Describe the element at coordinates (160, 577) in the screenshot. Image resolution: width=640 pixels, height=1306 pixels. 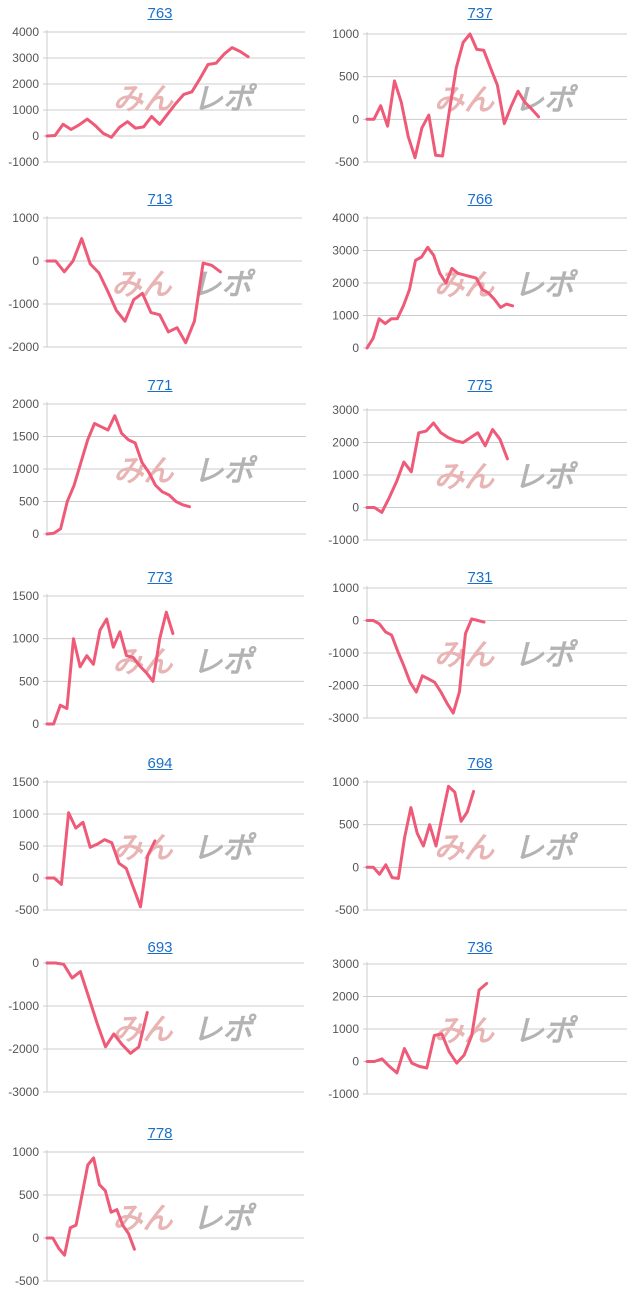
I see `chart-title-link: 773` at that location.